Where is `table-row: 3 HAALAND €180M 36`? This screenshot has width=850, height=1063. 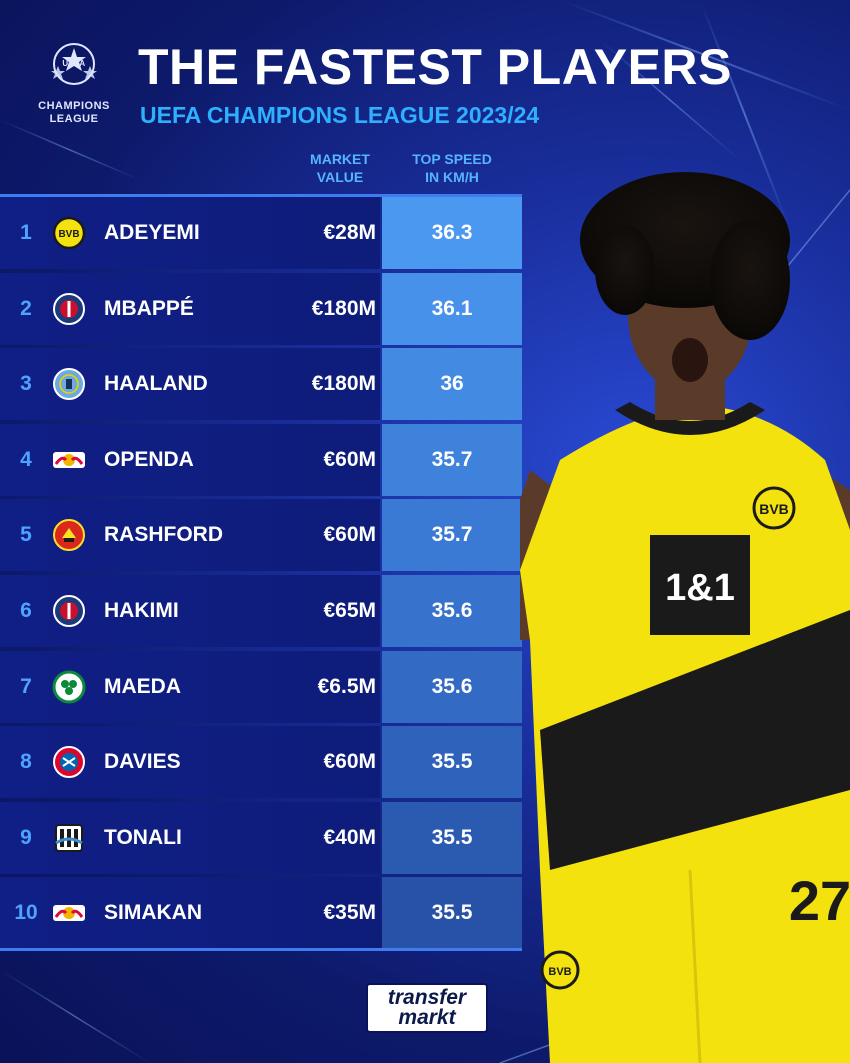
table-row: 3 HAALAND €180M 36 is located at coordinates (261, 384).